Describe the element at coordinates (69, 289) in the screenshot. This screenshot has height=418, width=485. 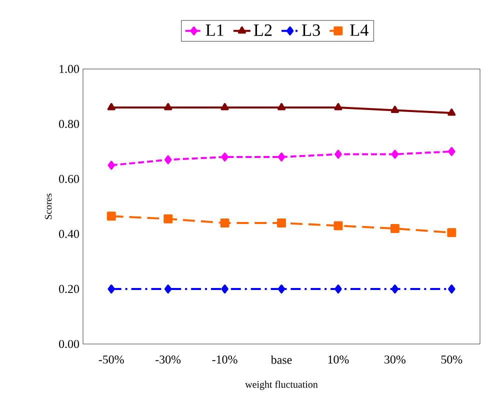
I see `y-tick-label: 0.20` at that location.